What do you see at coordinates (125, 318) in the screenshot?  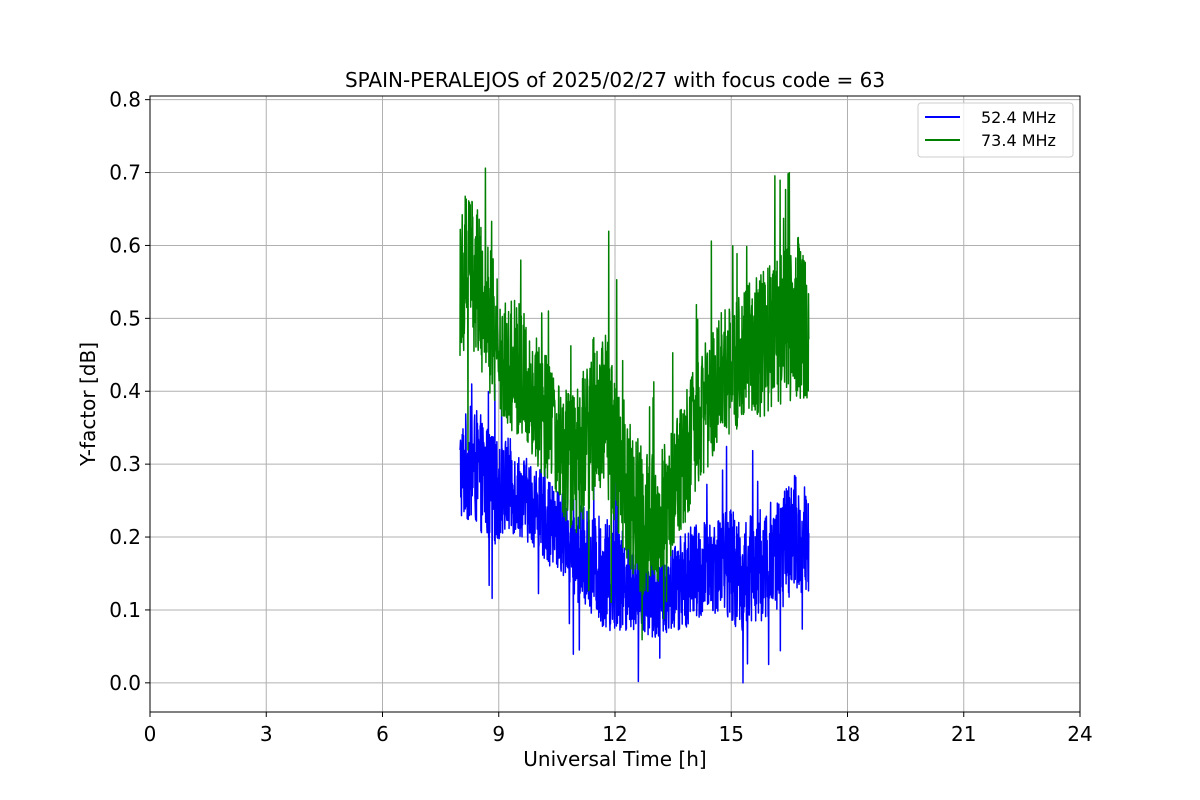 I see `y-tick-label: 0.5` at bounding box center [125, 318].